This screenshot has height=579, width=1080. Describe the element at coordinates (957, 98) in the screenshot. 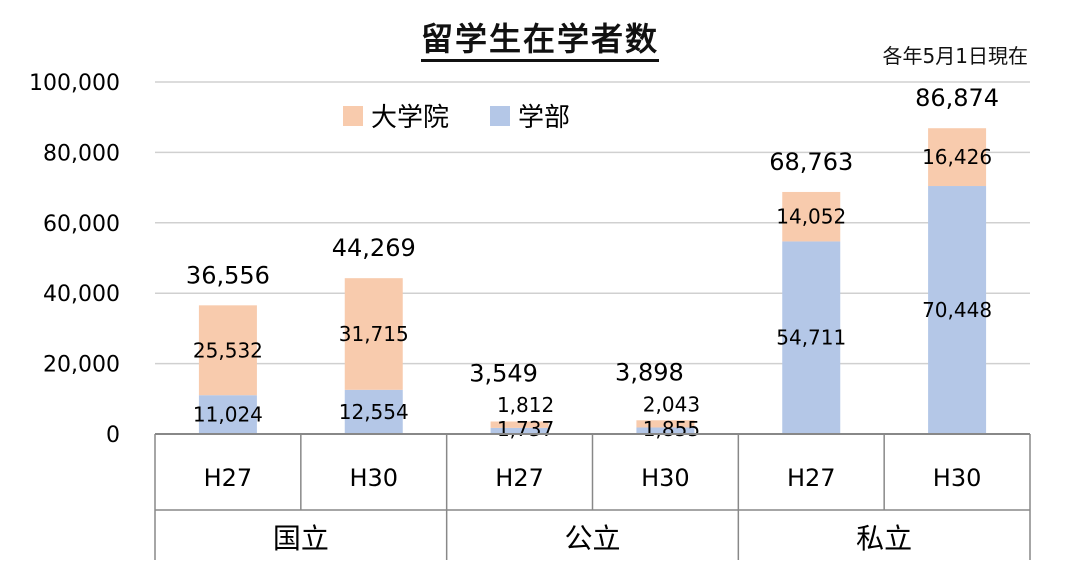

I see `total-label: 86,874` at that location.